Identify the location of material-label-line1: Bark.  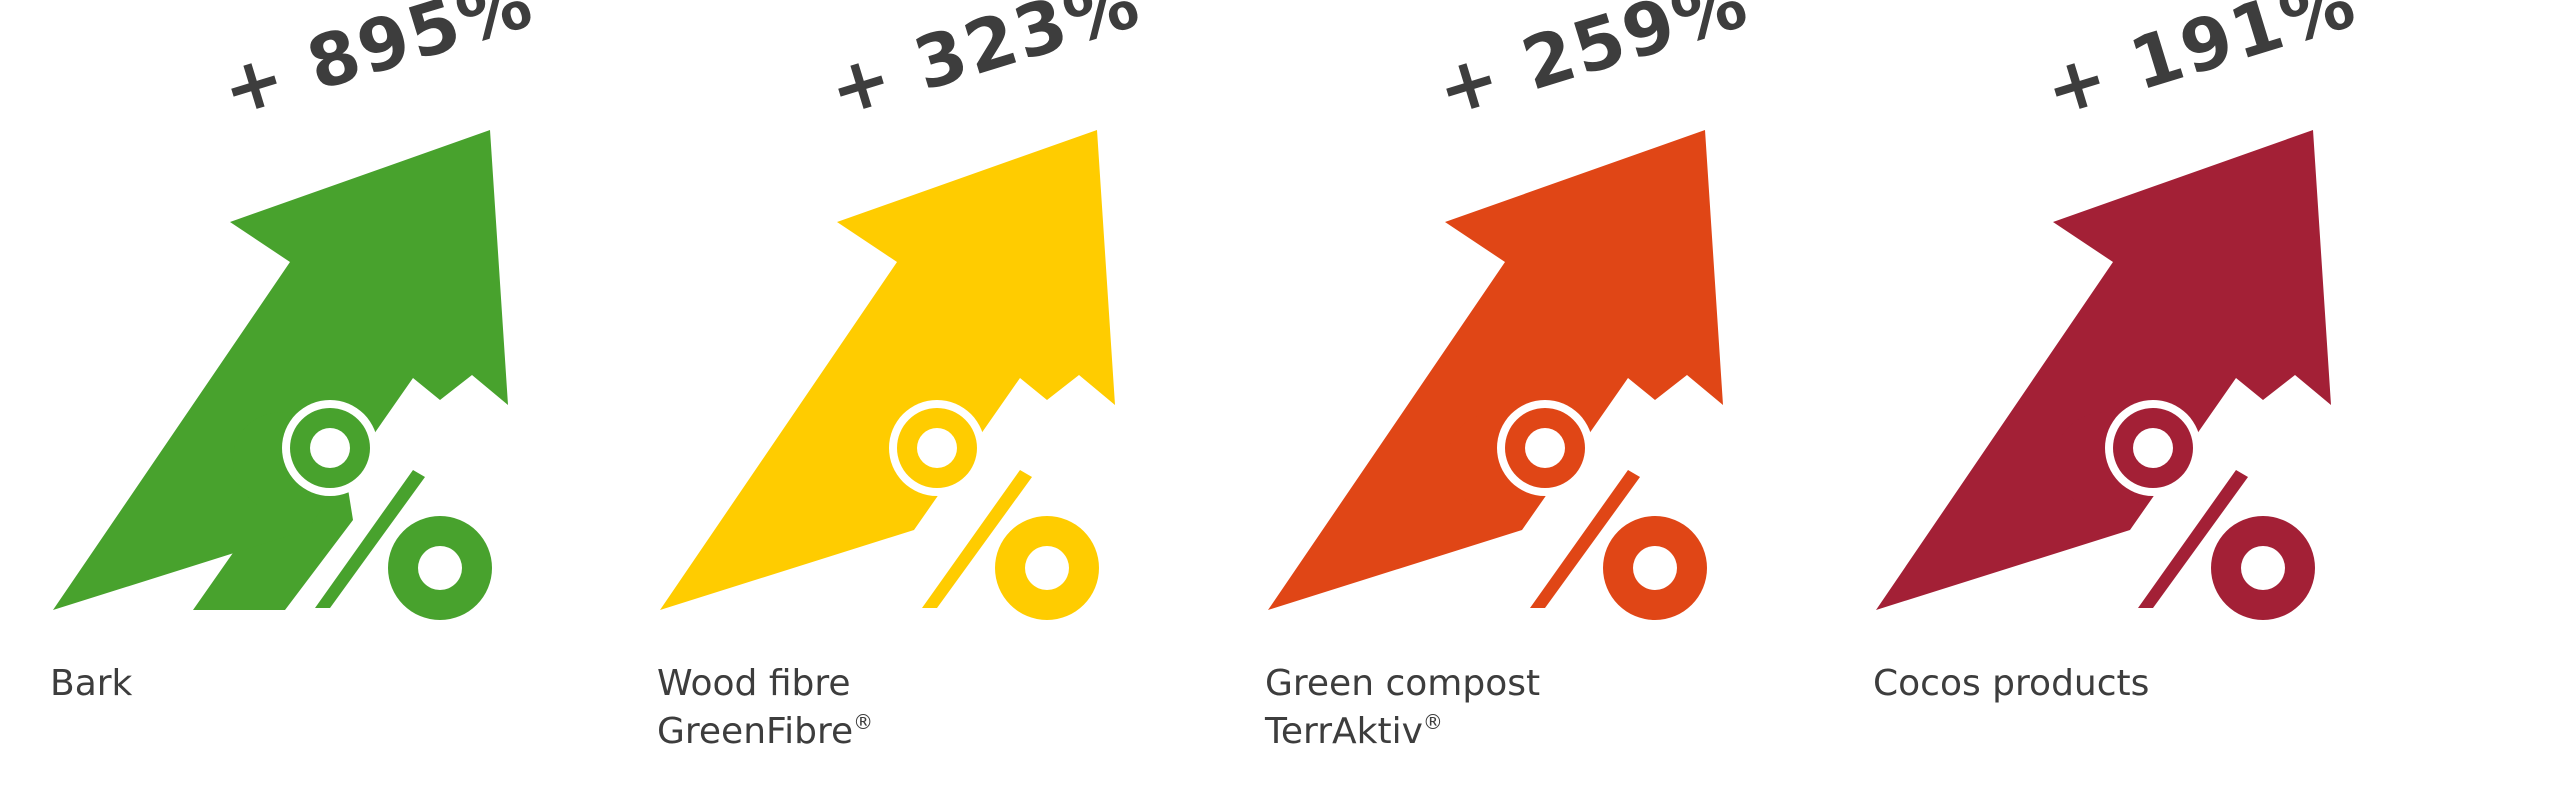
(91, 683).